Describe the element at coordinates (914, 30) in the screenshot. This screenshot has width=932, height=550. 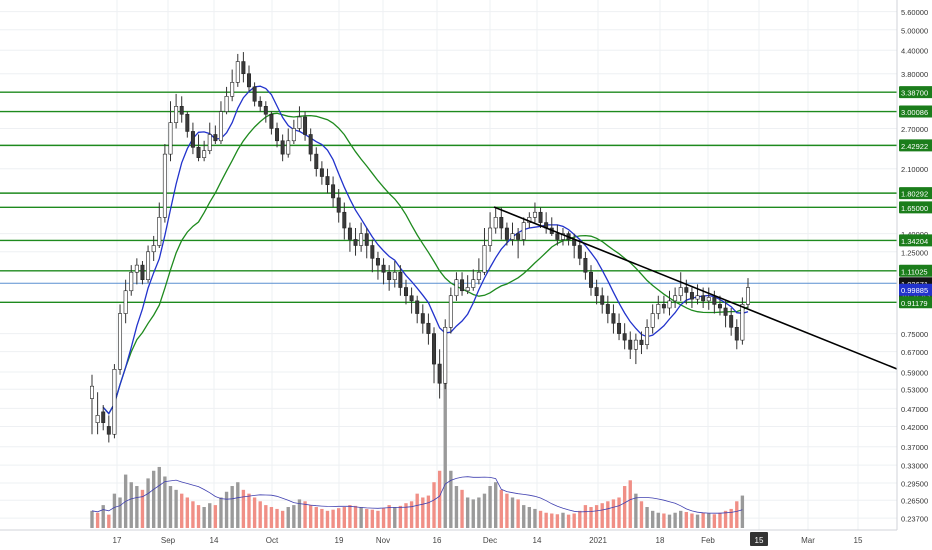
I see `price-tick-label: 5.00000` at that location.